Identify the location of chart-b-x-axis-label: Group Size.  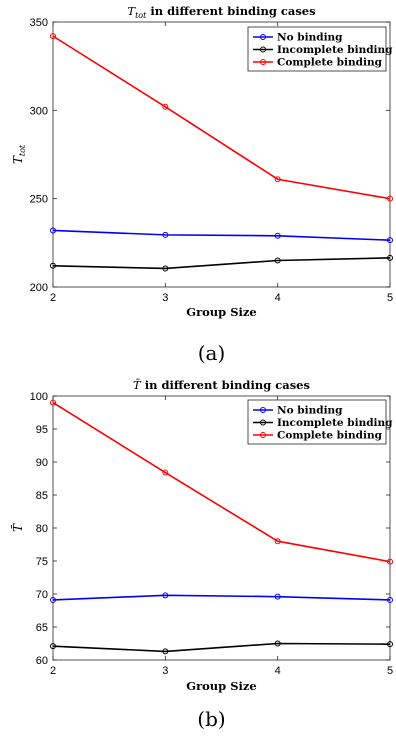
(221, 686).